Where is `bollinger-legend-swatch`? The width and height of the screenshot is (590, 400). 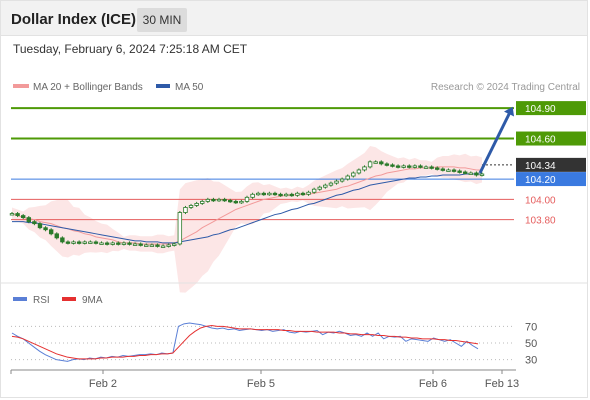 bollinger-legend-swatch is located at coordinates (21, 86).